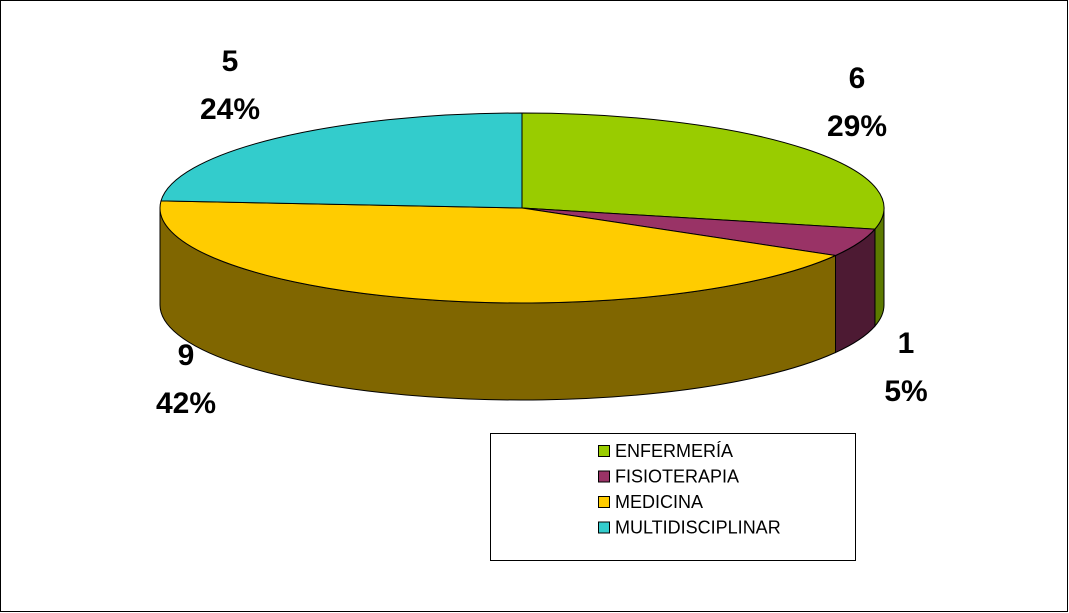  What do you see at coordinates (857, 126) in the screenshot?
I see `data-label-percent: 29%` at bounding box center [857, 126].